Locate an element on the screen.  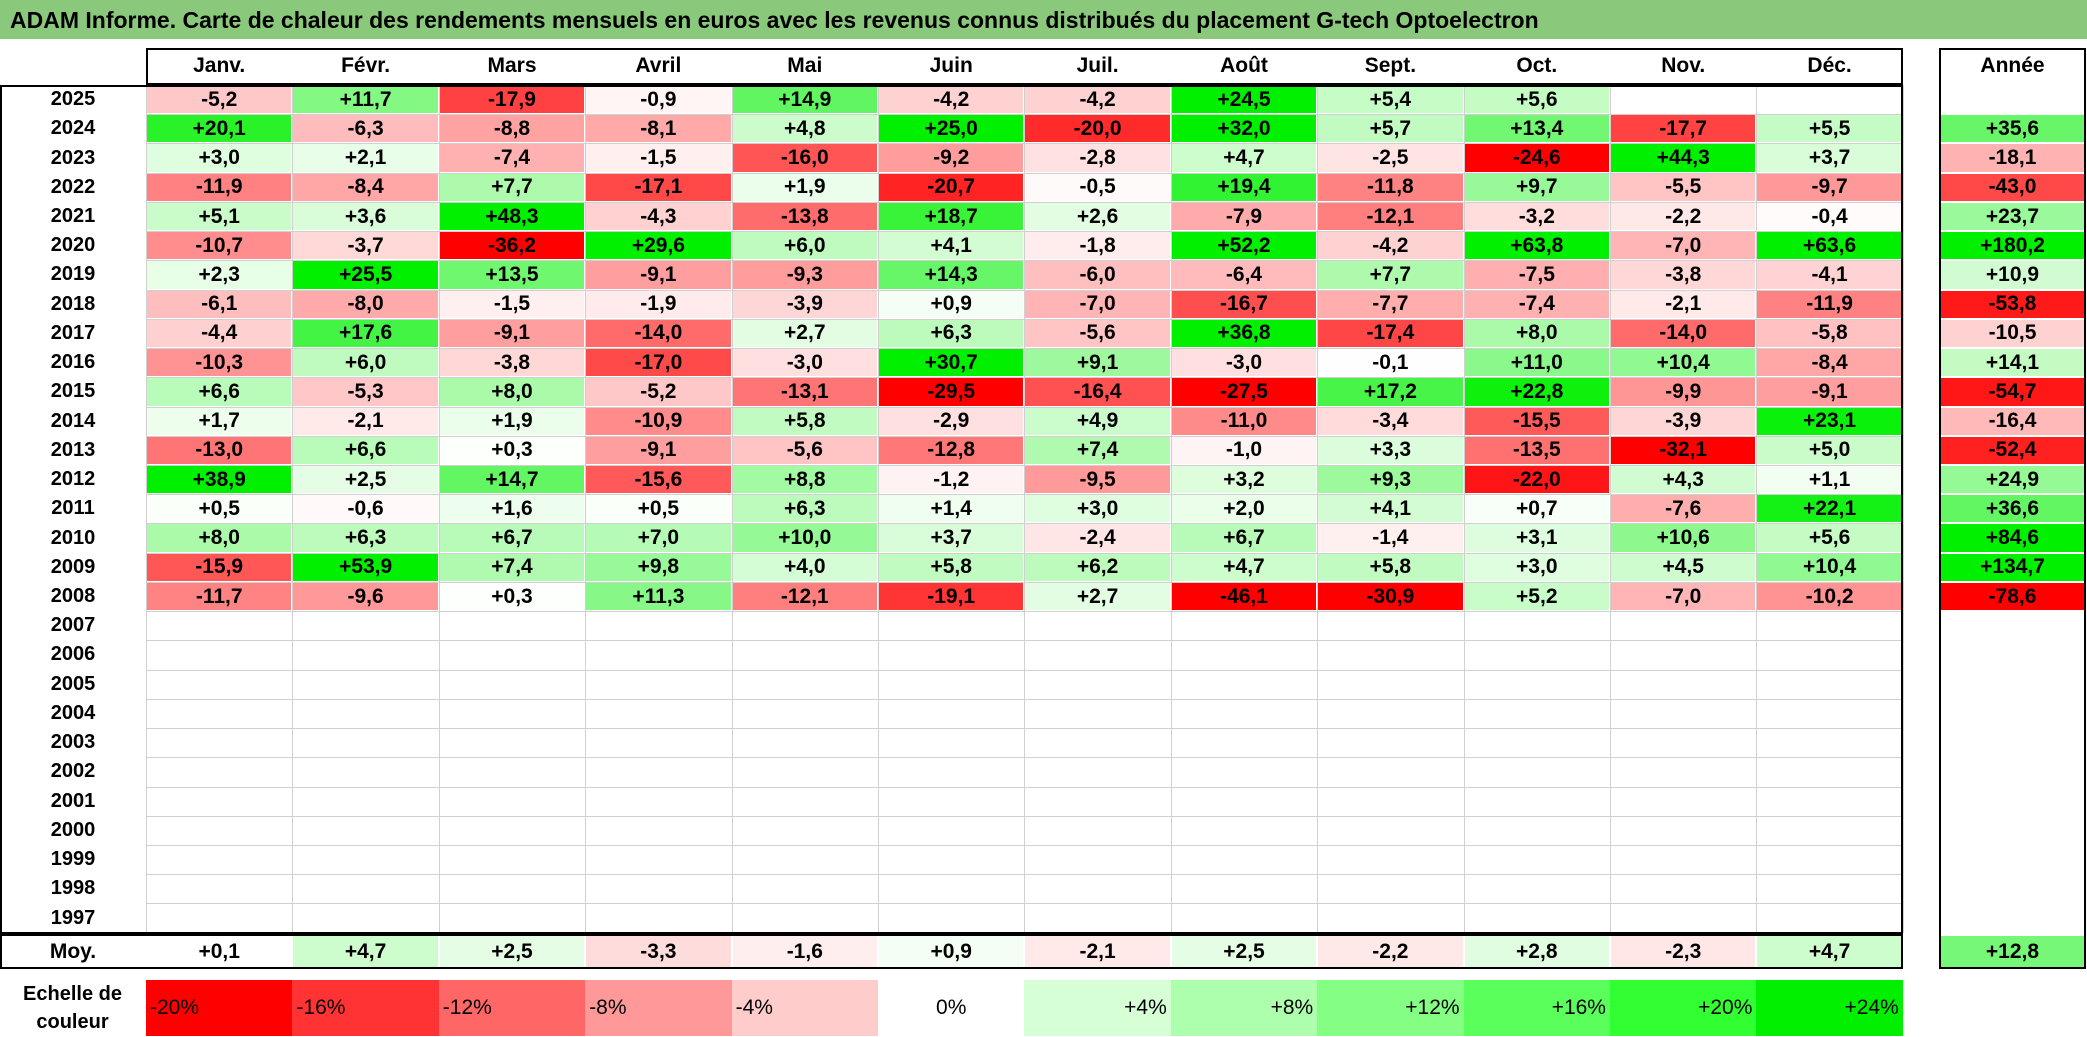
row-year-label: 2024 is located at coordinates (73, 128).